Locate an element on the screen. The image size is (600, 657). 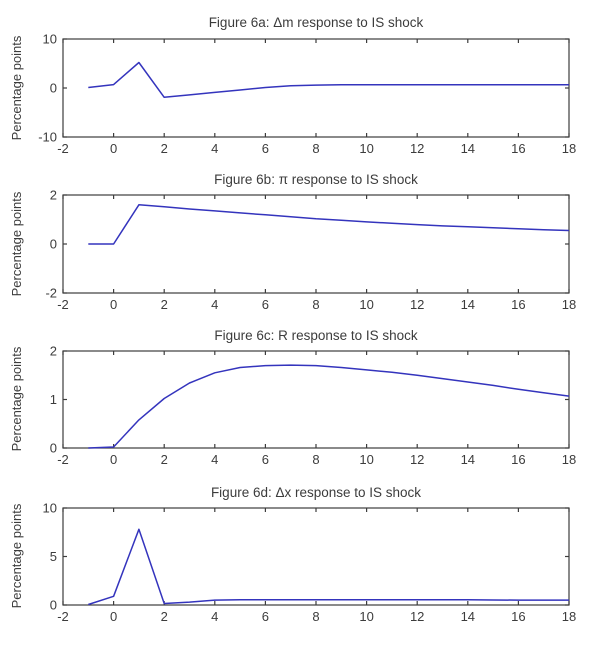
y-tick-label: -2 is located at coordinates (51, 293).